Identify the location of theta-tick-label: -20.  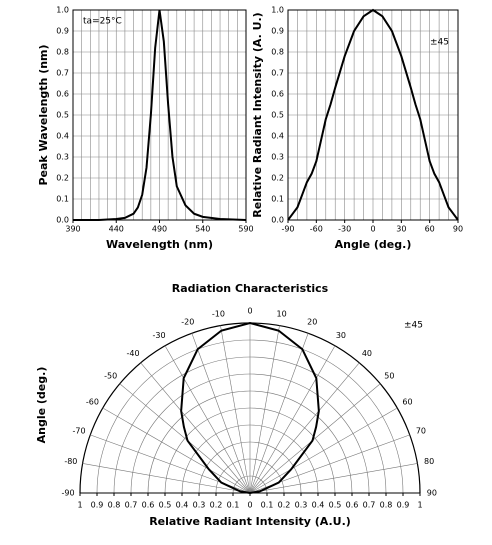
(187, 322).